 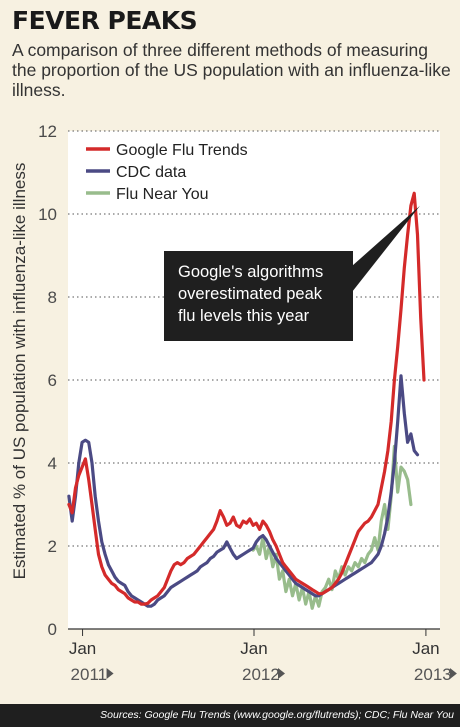 What do you see at coordinates (425, 648) in the screenshot?
I see `x-tick-label-2: Jan` at bounding box center [425, 648].